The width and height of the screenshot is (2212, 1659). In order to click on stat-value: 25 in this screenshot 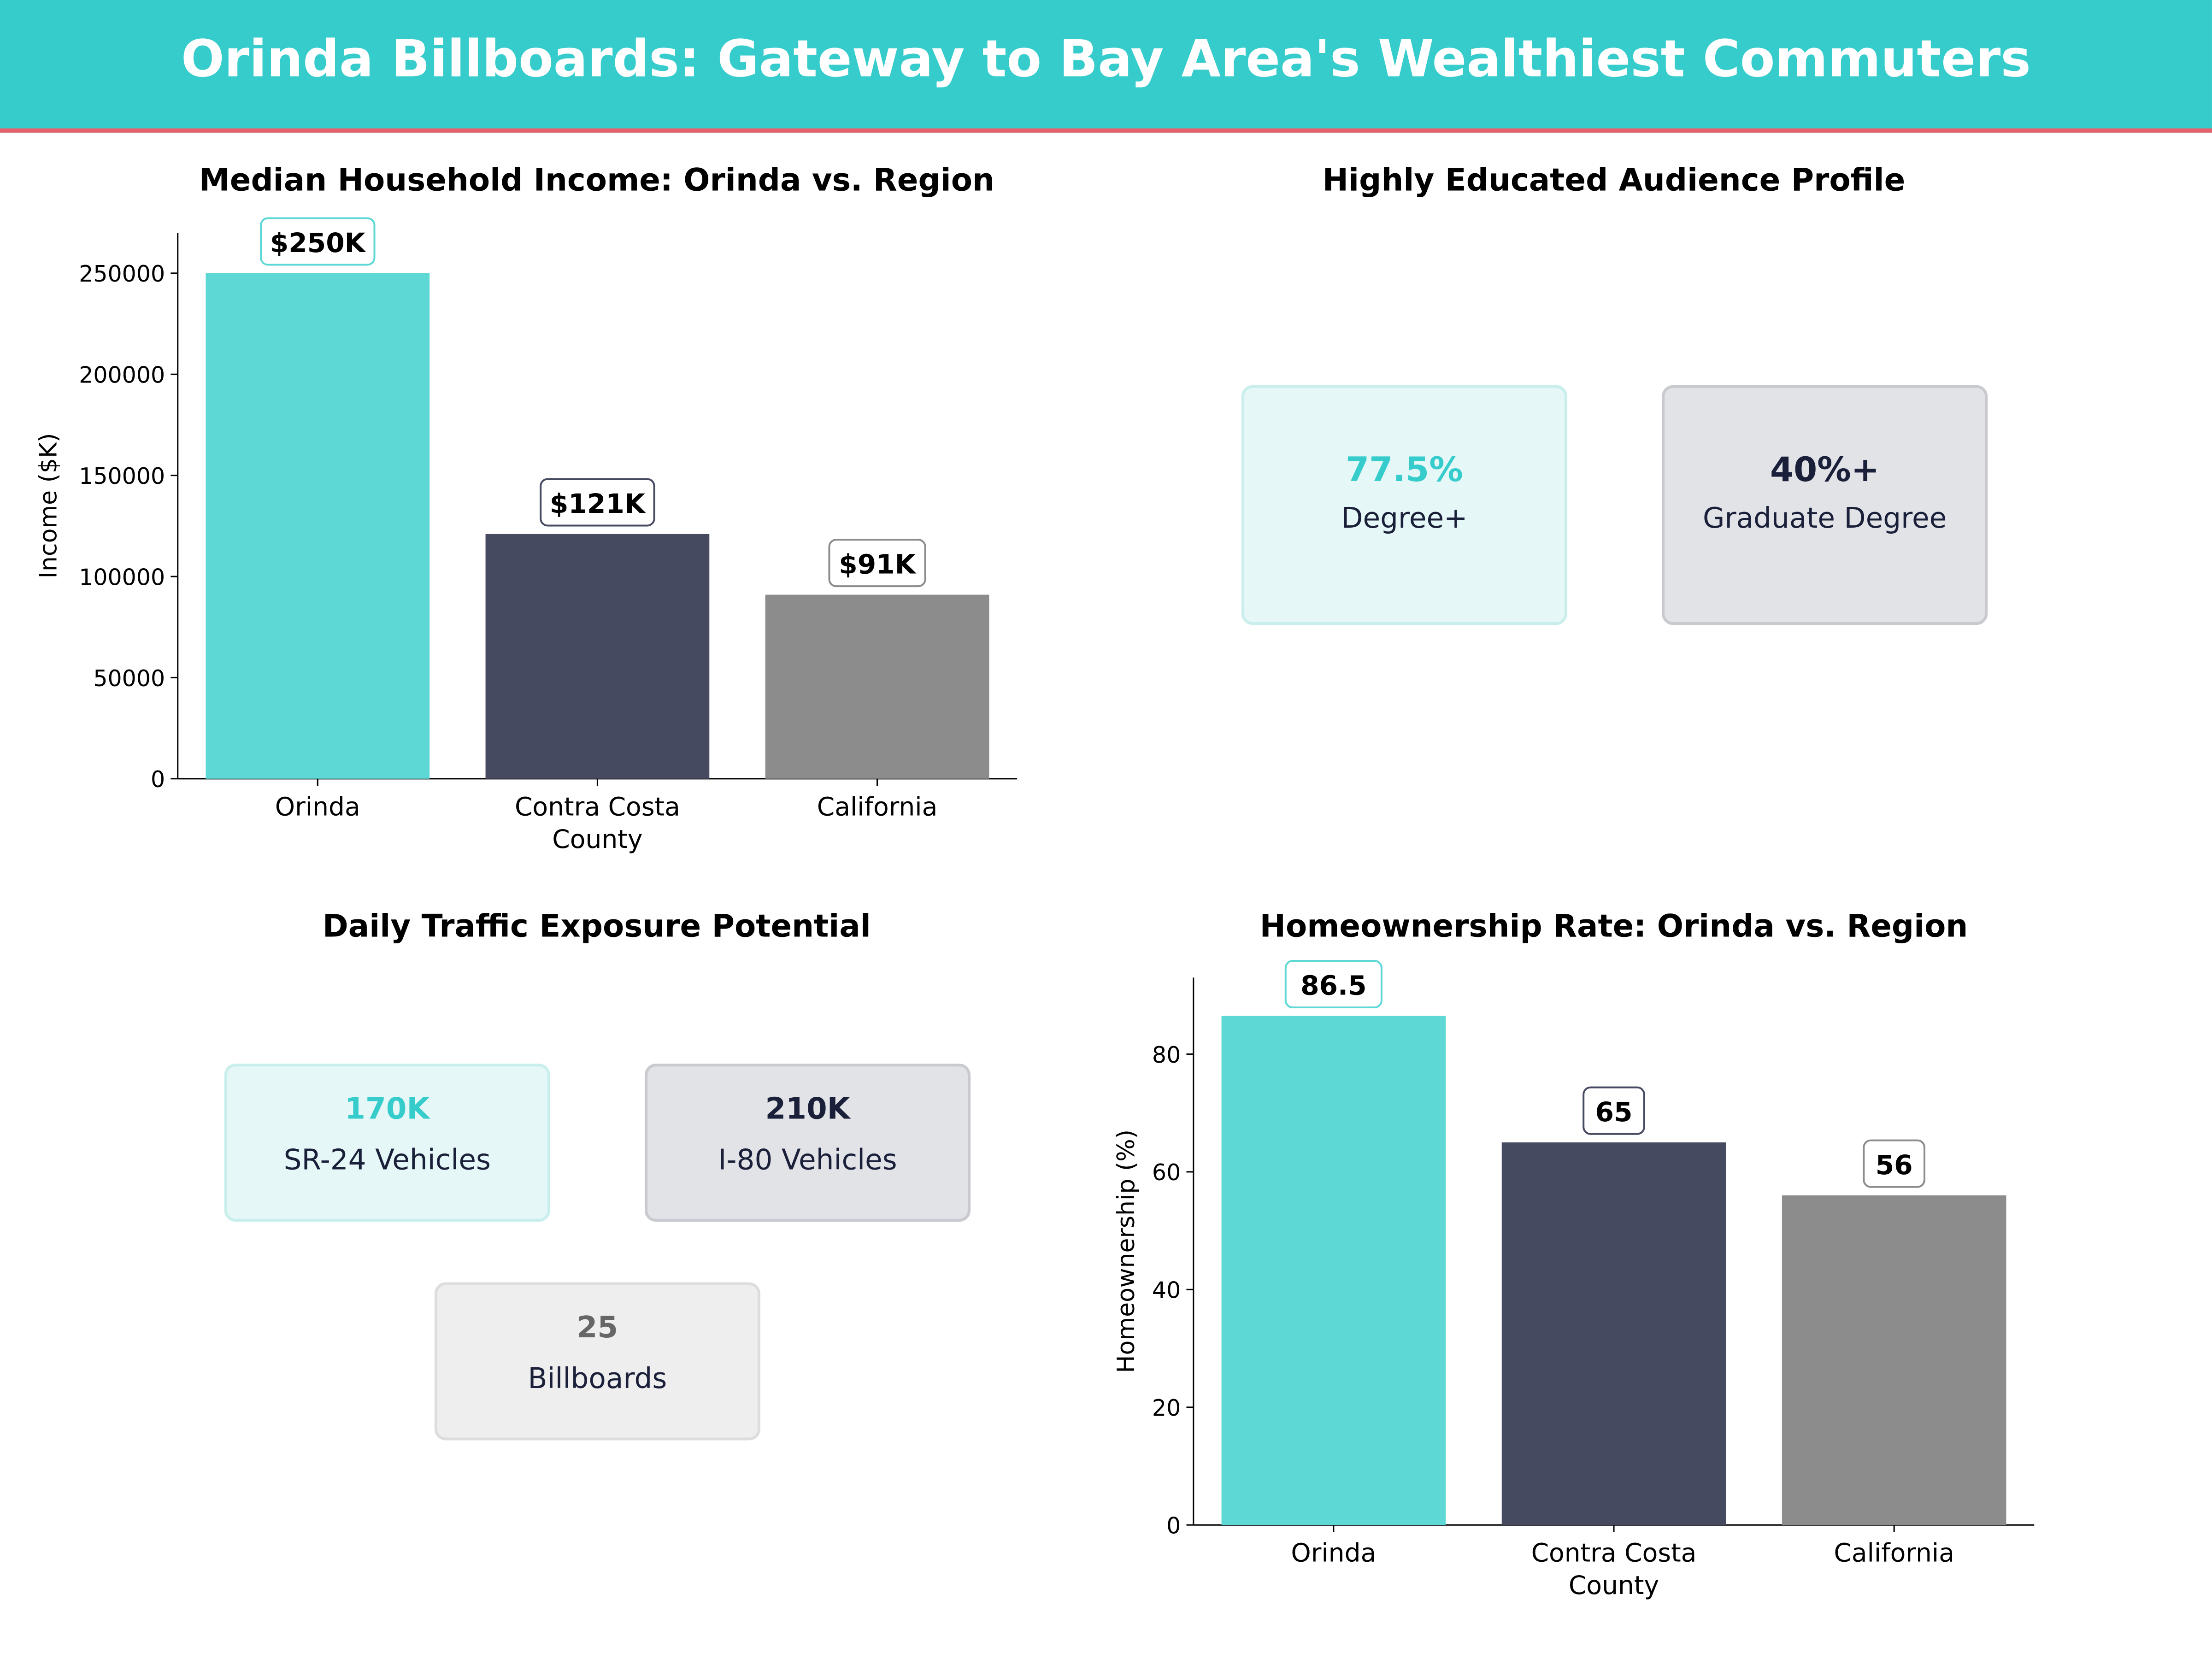, I will do `click(597, 1327)`.